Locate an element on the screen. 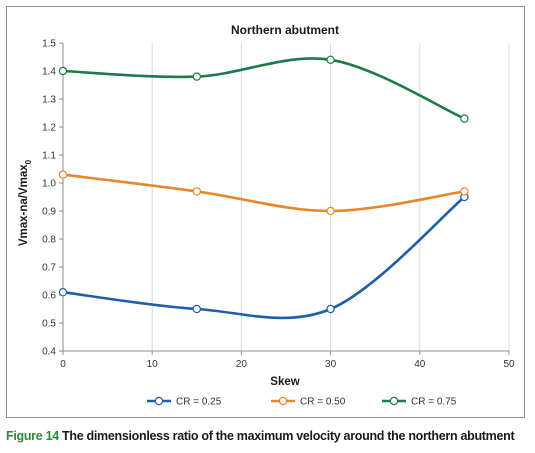  y-tick-label: 0.7 is located at coordinates (49, 268).